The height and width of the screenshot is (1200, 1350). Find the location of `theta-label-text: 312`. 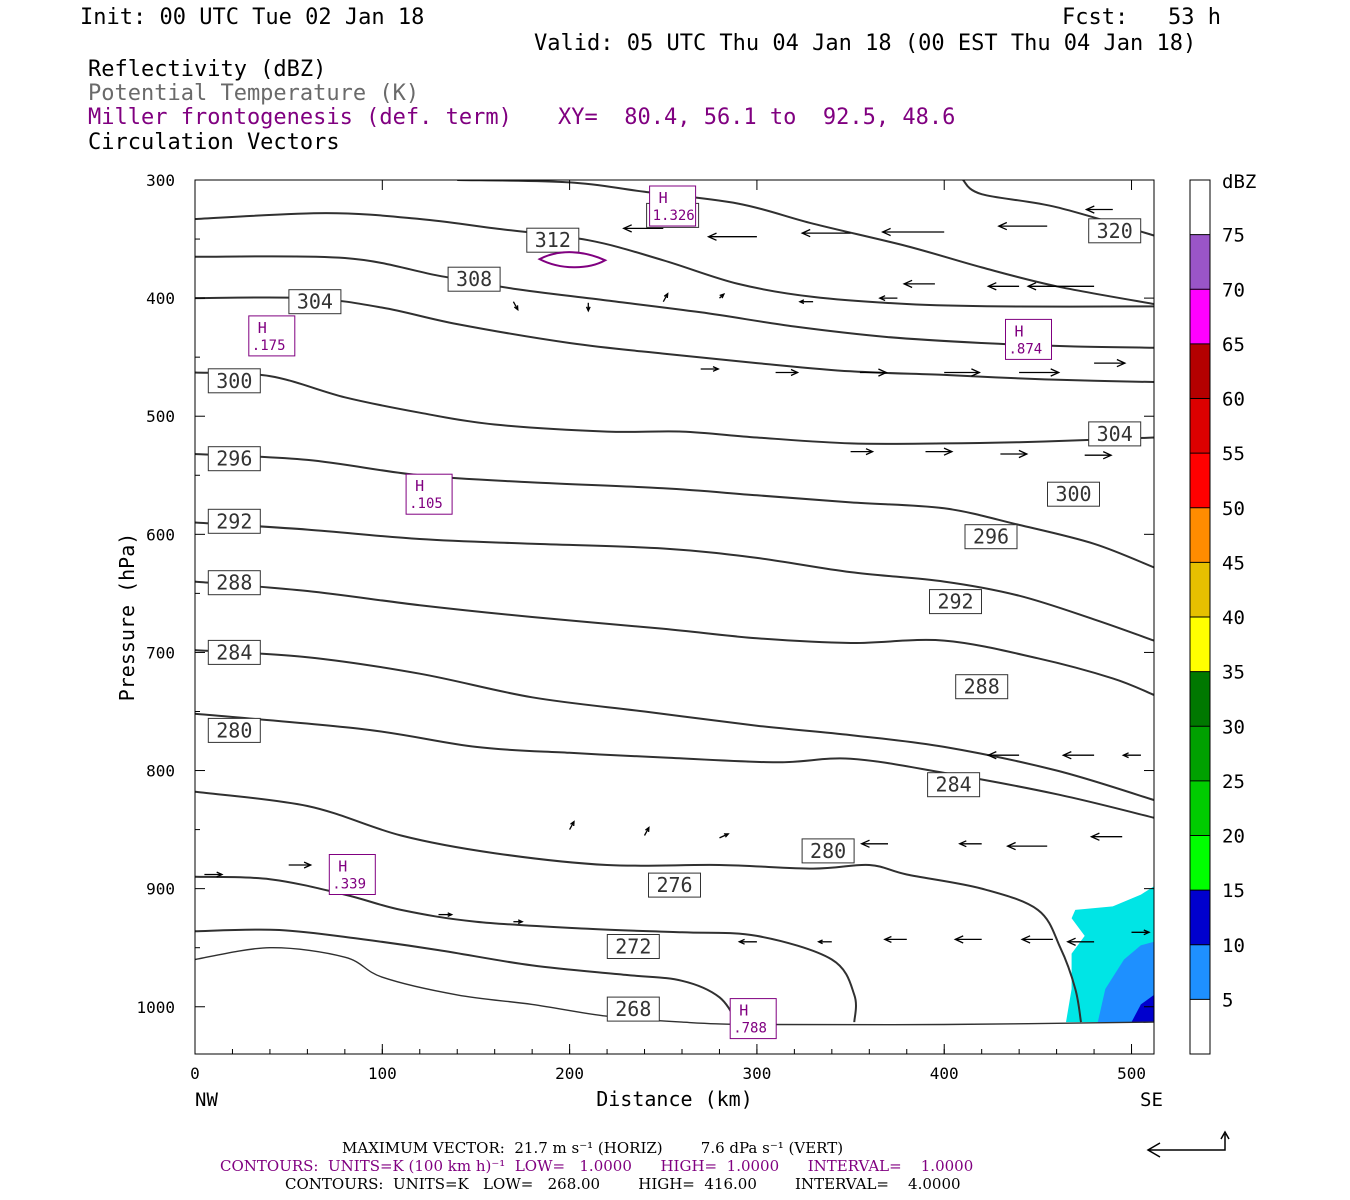

theta-label-text: 312 is located at coordinates (553, 240).